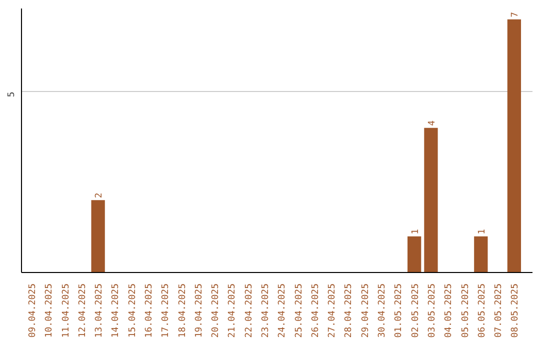 The width and height of the screenshot is (540, 340). Describe the element at coordinates (199, 310) in the screenshot. I see `x-tick-label: 19.04.2025` at that location.